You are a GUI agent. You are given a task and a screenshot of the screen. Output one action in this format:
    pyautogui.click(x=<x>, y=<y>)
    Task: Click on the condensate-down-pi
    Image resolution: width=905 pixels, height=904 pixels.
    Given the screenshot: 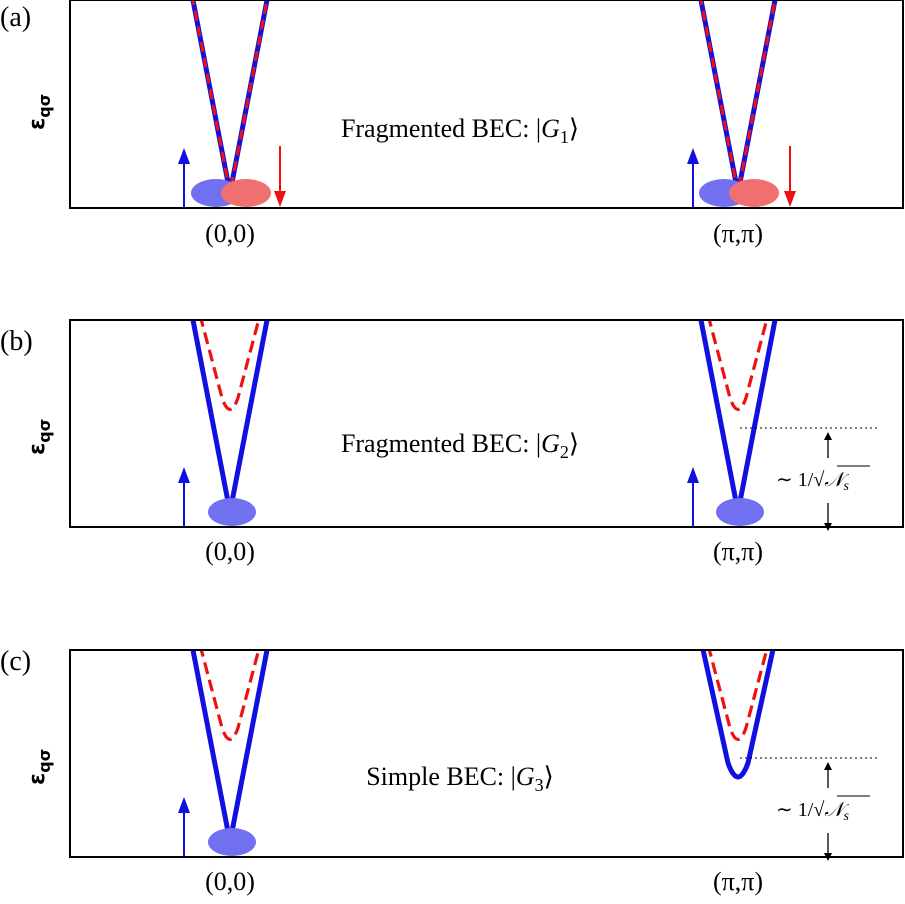 What is the action you would take?
    pyautogui.click(x=754, y=193)
    